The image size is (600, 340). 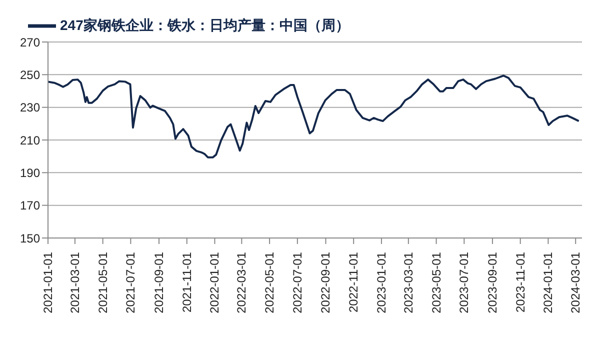 What do you see at coordinates (75, 283) in the screenshot?
I see `x-tick-label: 2021-03-01` at bounding box center [75, 283].